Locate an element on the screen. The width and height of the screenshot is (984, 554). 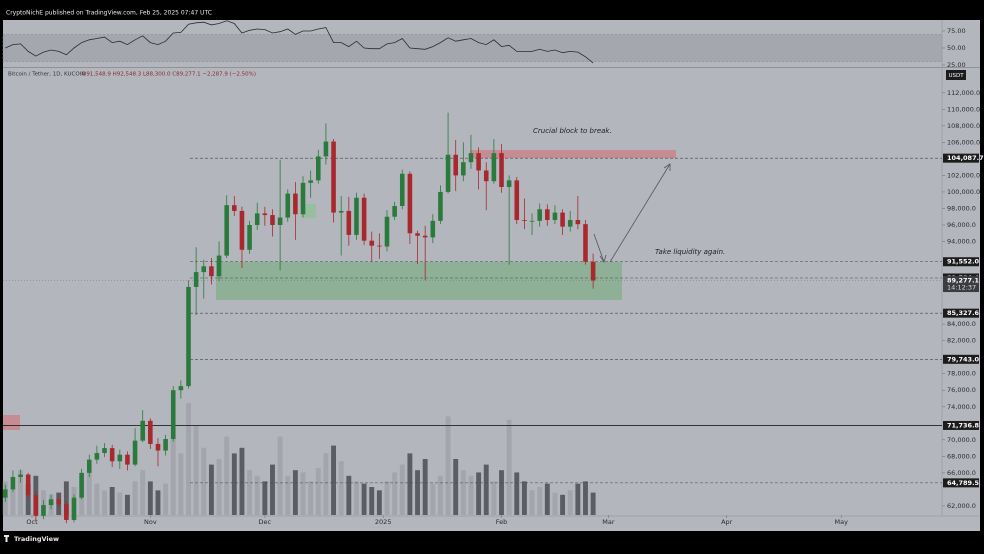
level-label-box is located at coordinates (961, 262).